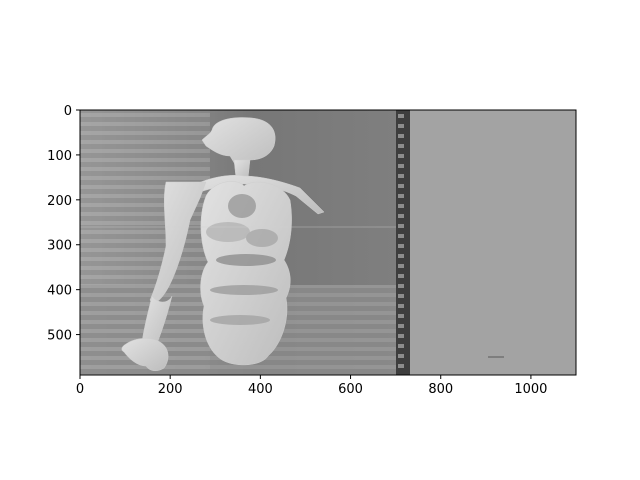  What do you see at coordinates (260, 389) in the screenshot?
I see `x-tick-label: 400` at bounding box center [260, 389].